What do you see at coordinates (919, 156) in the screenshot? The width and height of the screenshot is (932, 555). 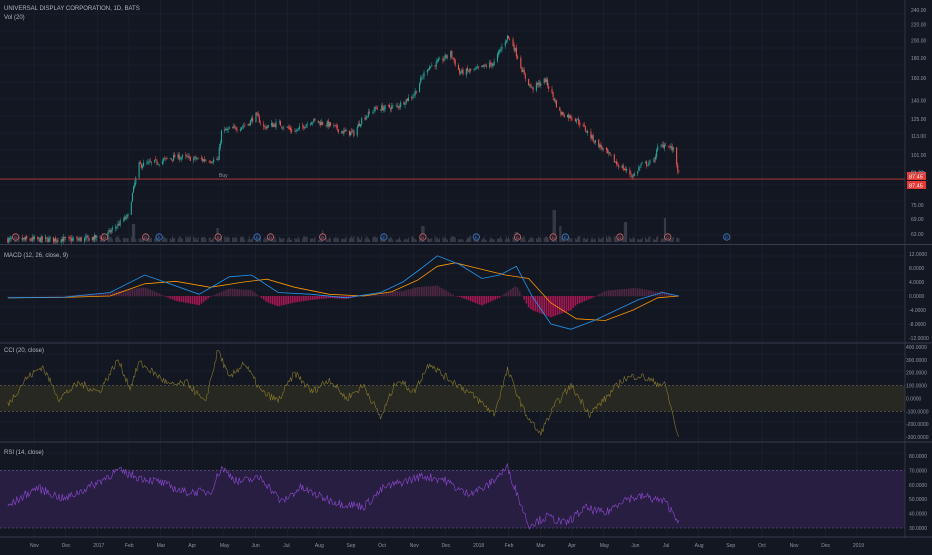 I see `price-tick-label: 101.00` at bounding box center [919, 156].